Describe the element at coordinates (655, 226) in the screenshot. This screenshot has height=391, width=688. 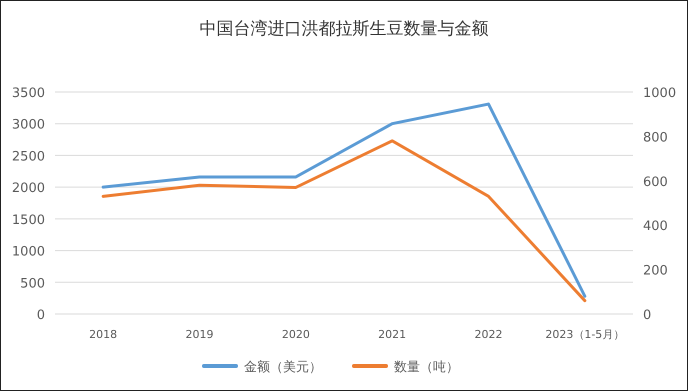
I see `y2-tick-label: 400` at that location.